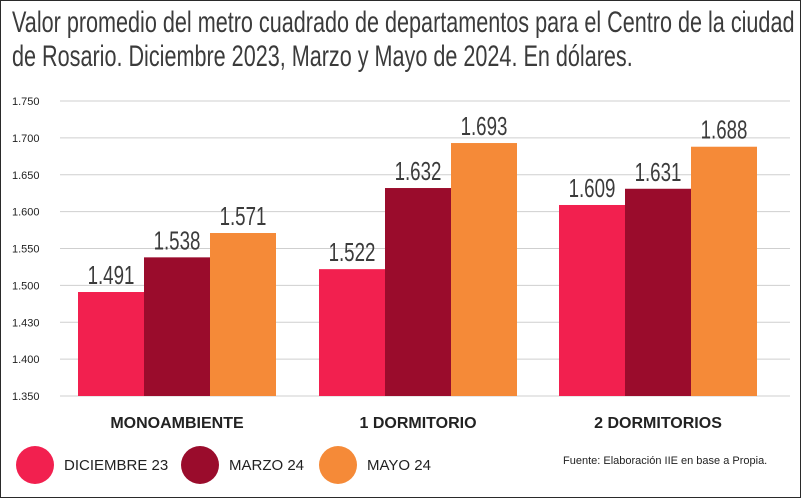  Describe the element at coordinates (243, 216) in the screenshot. I see `data-label: 1.571` at that location.